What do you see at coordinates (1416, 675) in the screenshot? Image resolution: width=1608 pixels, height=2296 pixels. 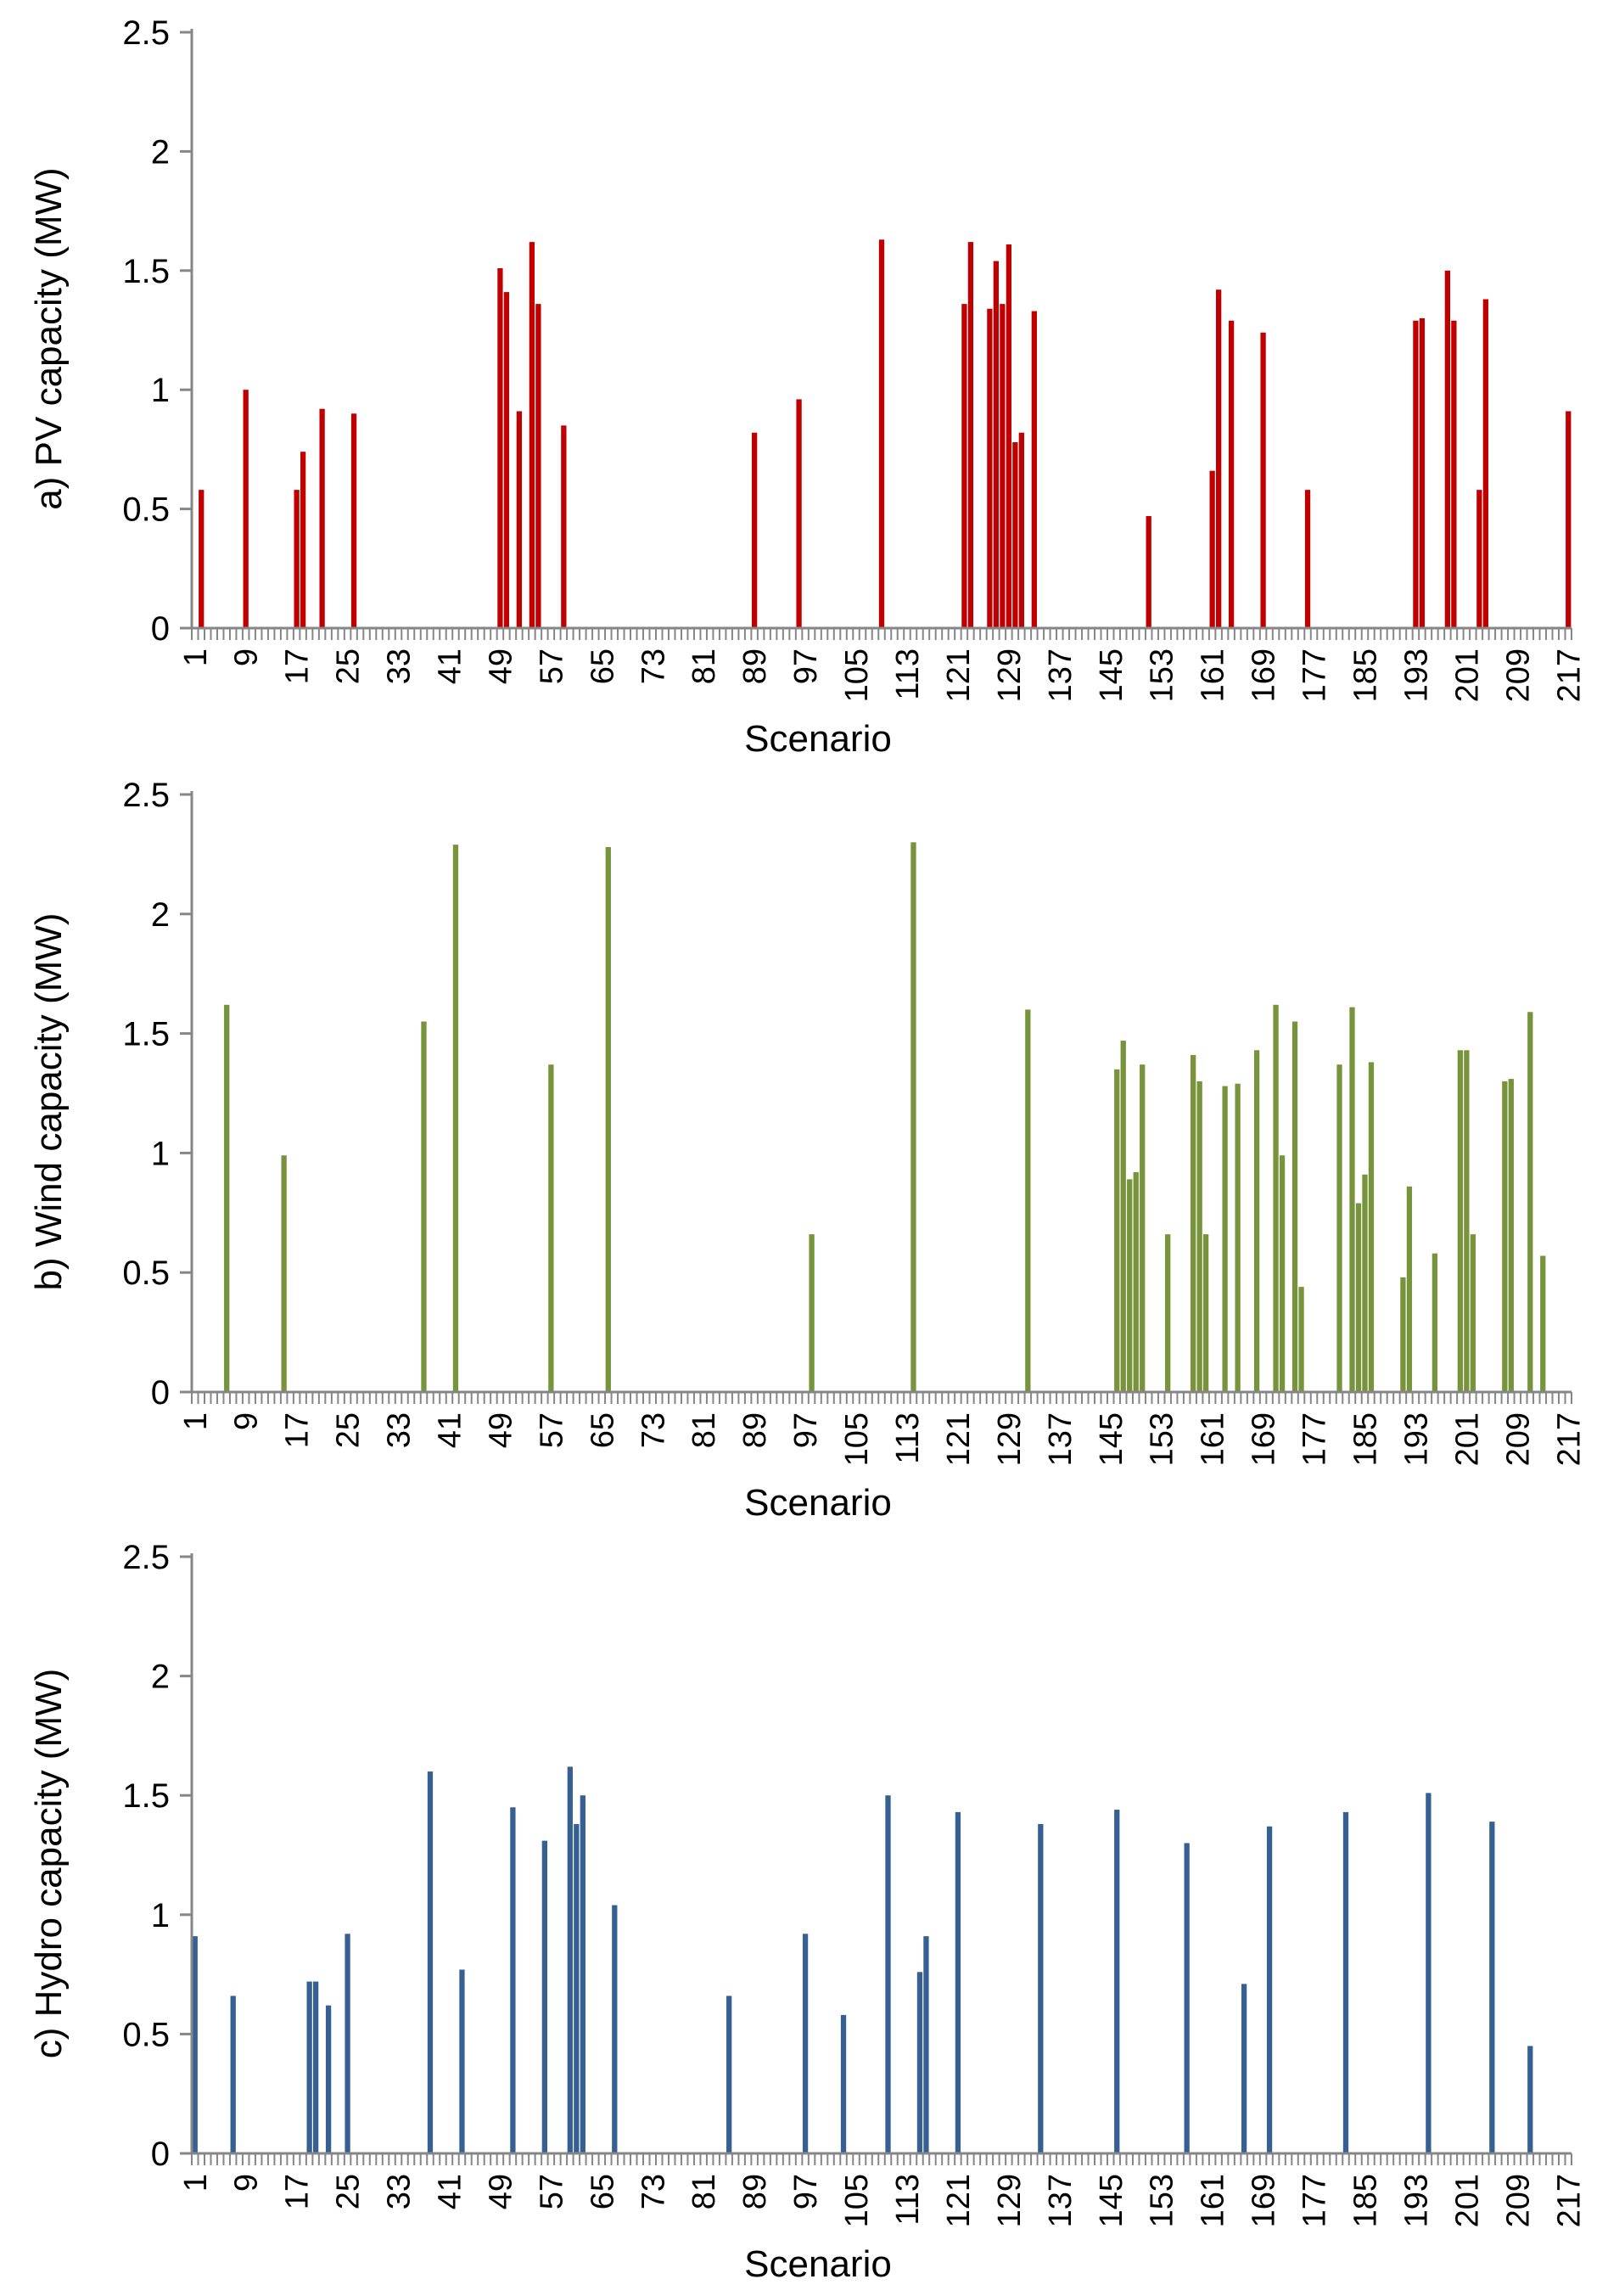 I see `pv-x-tick-label: 193` at bounding box center [1416, 675].